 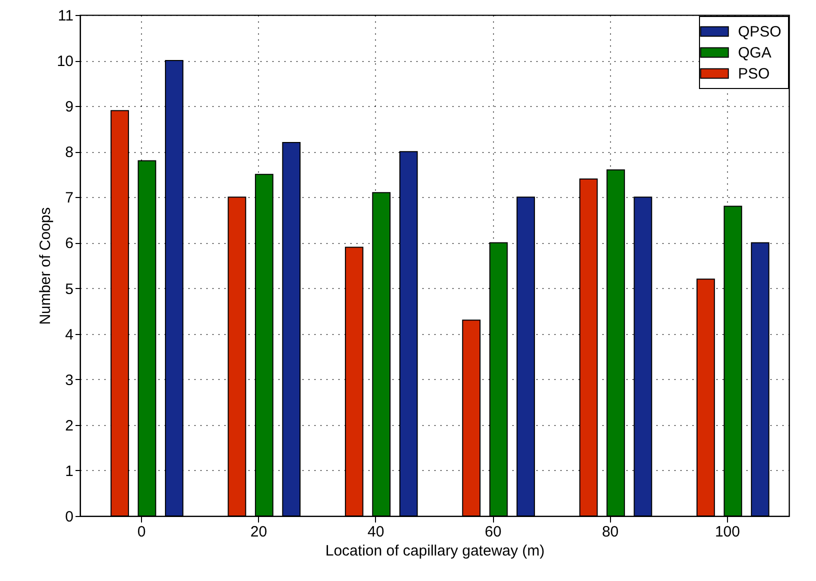 What do you see at coordinates (69, 198) in the screenshot?
I see `y-tick-label: 7` at bounding box center [69, 198].